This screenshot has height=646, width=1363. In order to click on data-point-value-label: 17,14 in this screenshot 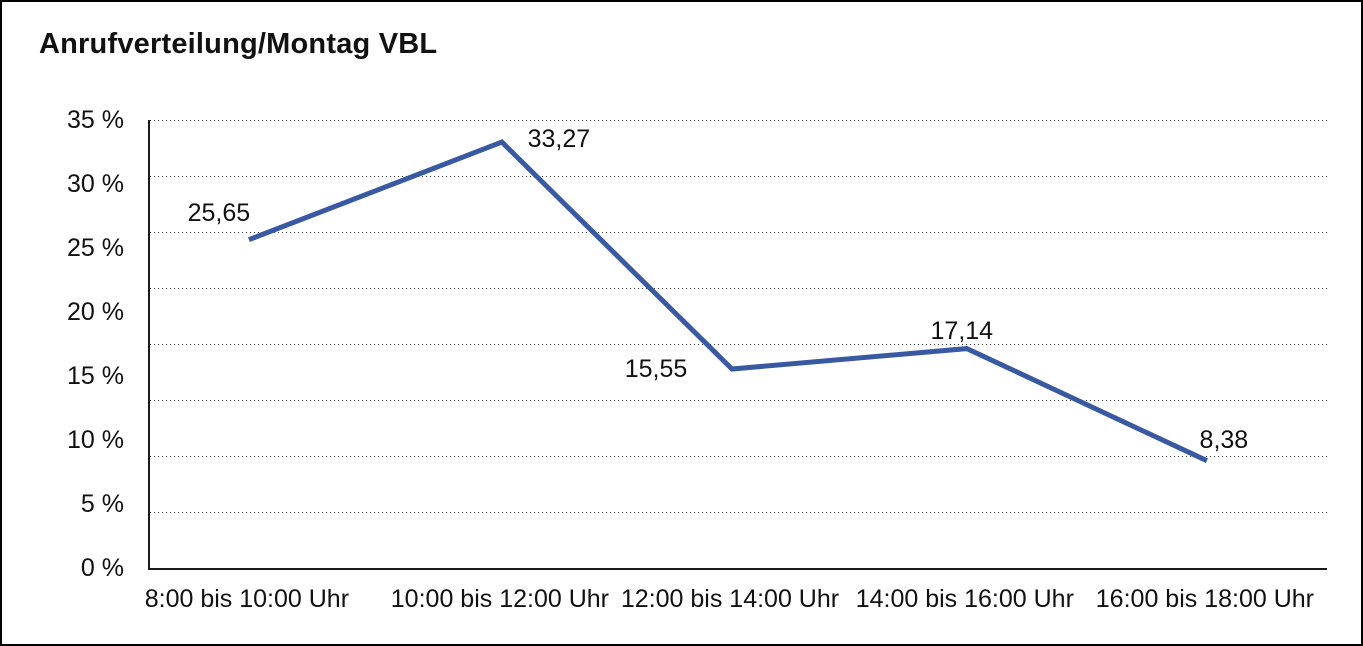, I will do `click(962, 330)`.